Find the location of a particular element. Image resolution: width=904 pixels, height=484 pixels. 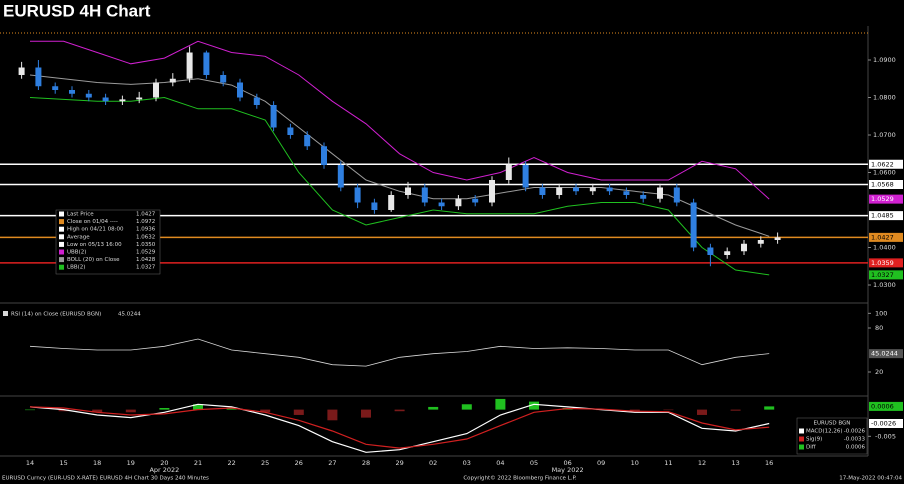

x-tick-label: 03 is located at coordinates (467, 463).